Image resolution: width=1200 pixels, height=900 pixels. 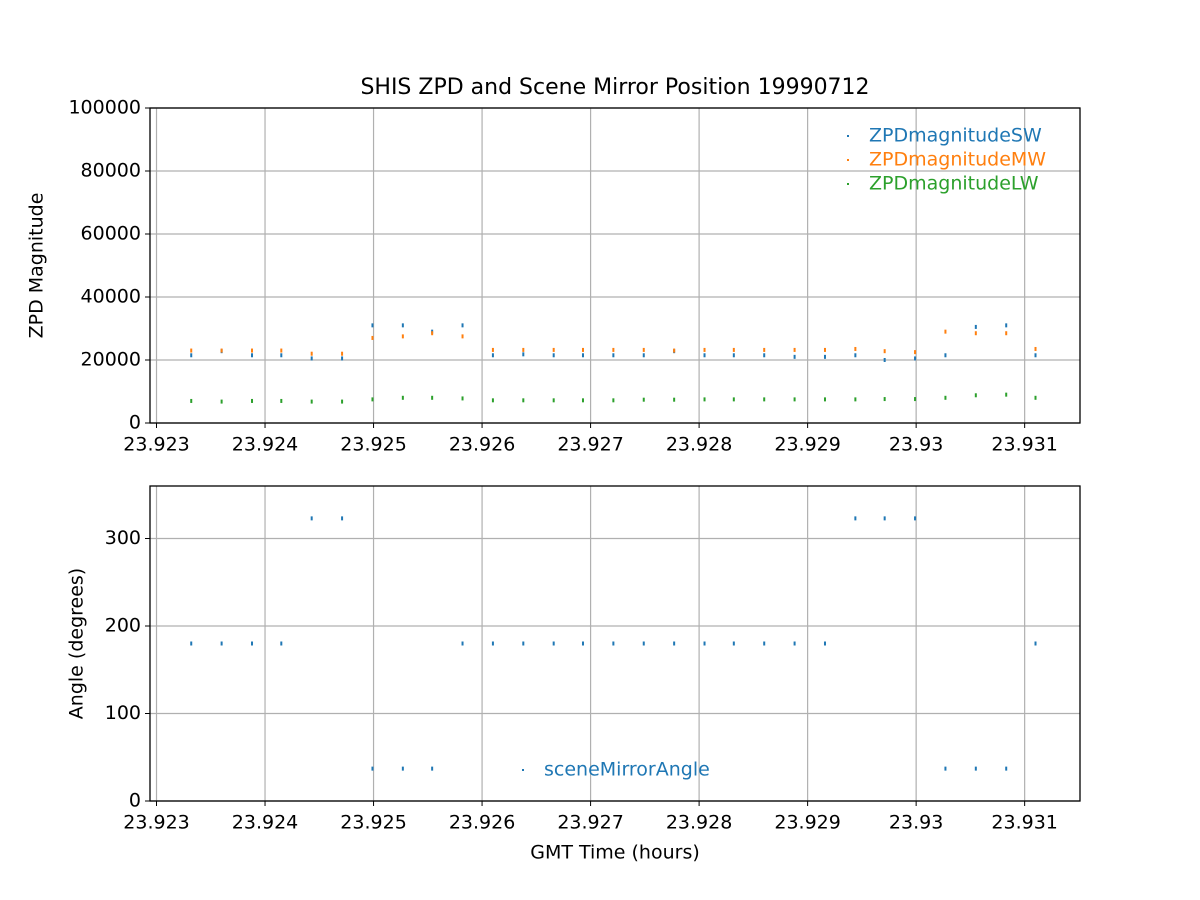 I want to click on legend-label: ZPDmagnitudeMW, so click(x=957, y=160).